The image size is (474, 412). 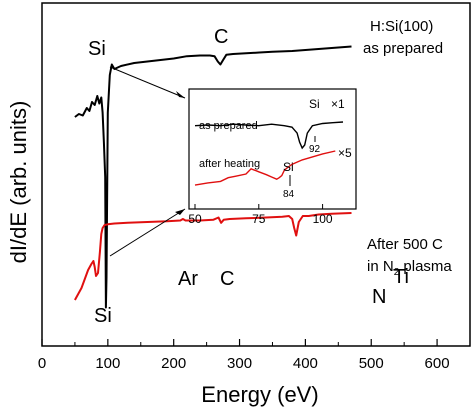 I want to click on x-tick-label-200: 200, so click(x=173, y=363).